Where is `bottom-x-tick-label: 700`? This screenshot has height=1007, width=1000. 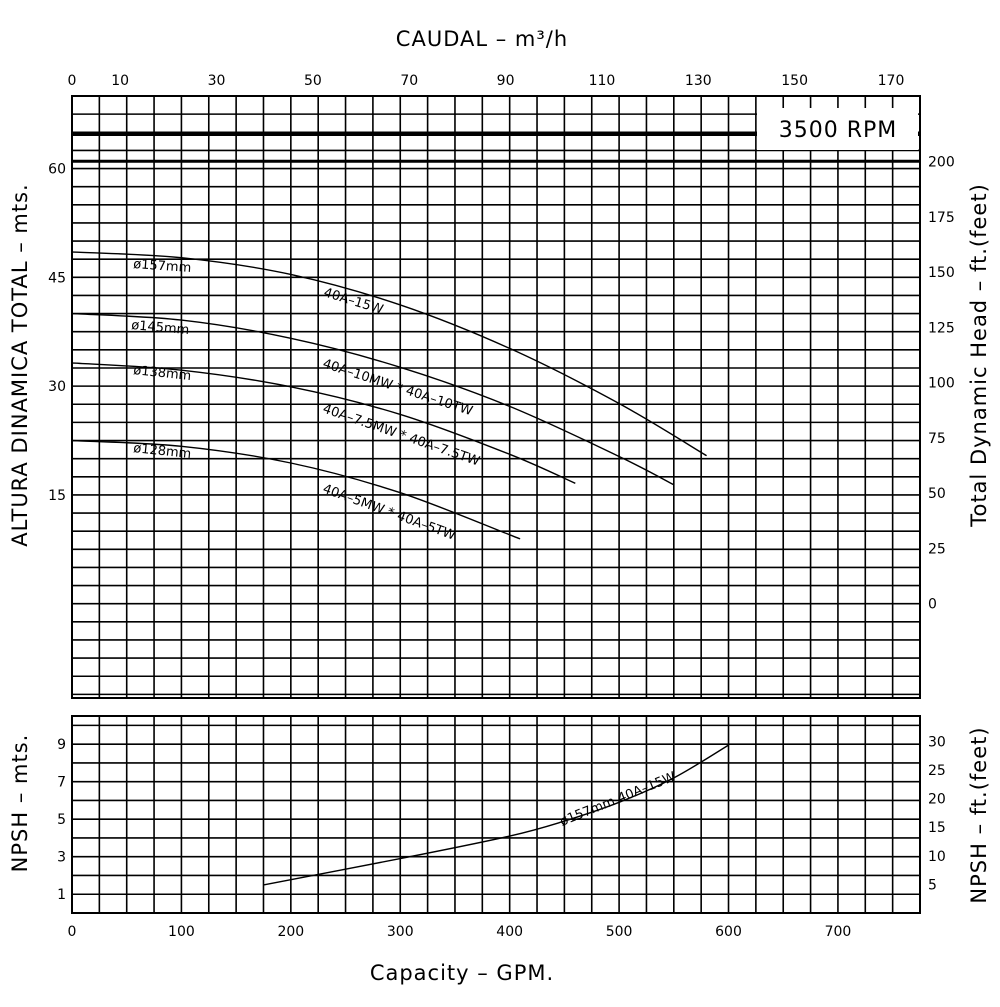
bottom-x-tick-label: 700 is located at coordinates (838, 932).